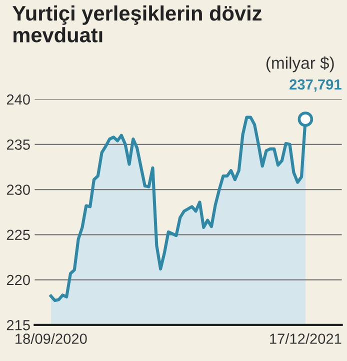 The width and height of the screenshot is (347, 361). Describe the element at coordinates (51, 338) in the screenshot. I see `x-tick-label: 18/09/2020` at that location.